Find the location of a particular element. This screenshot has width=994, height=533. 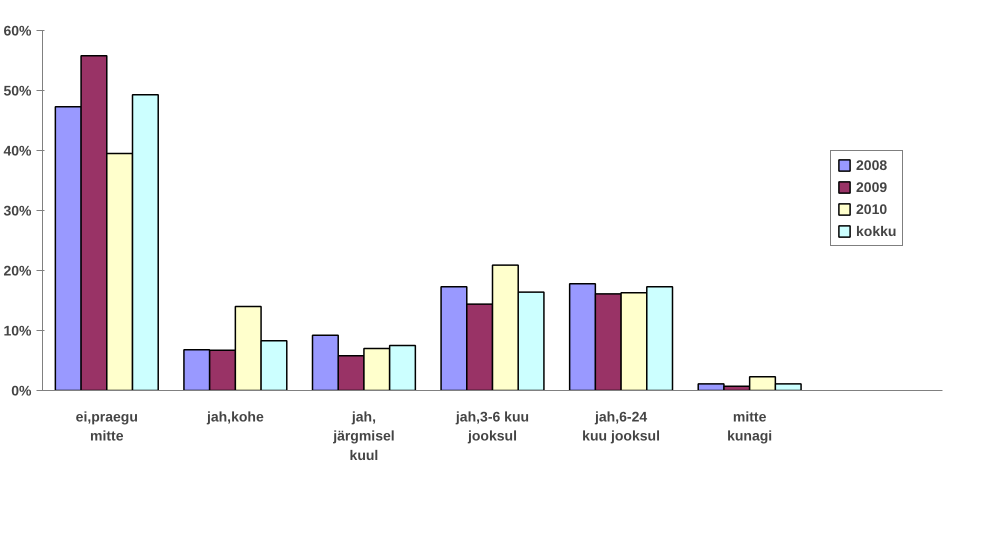

y-tick-label: 40% is located at coordinates (17, 150).